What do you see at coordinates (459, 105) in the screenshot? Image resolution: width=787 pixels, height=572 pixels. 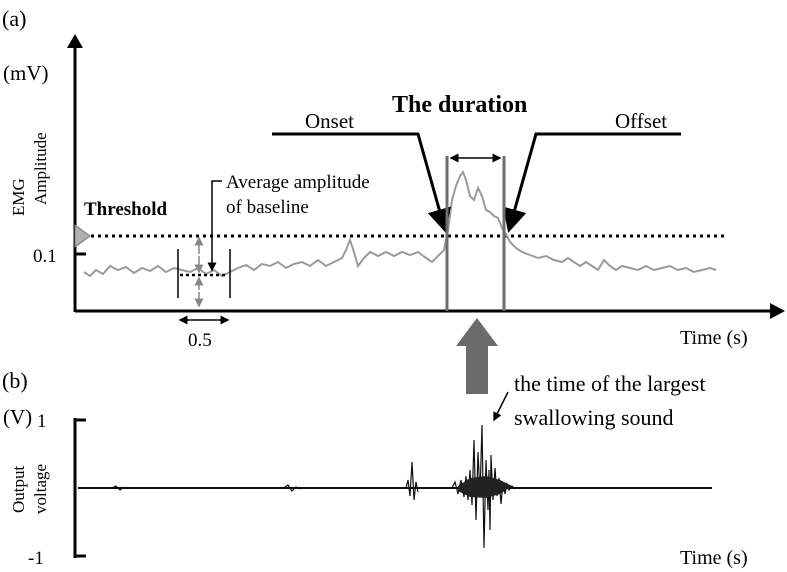 I see `duration-label: The duration` at bounding box center [459, 105].